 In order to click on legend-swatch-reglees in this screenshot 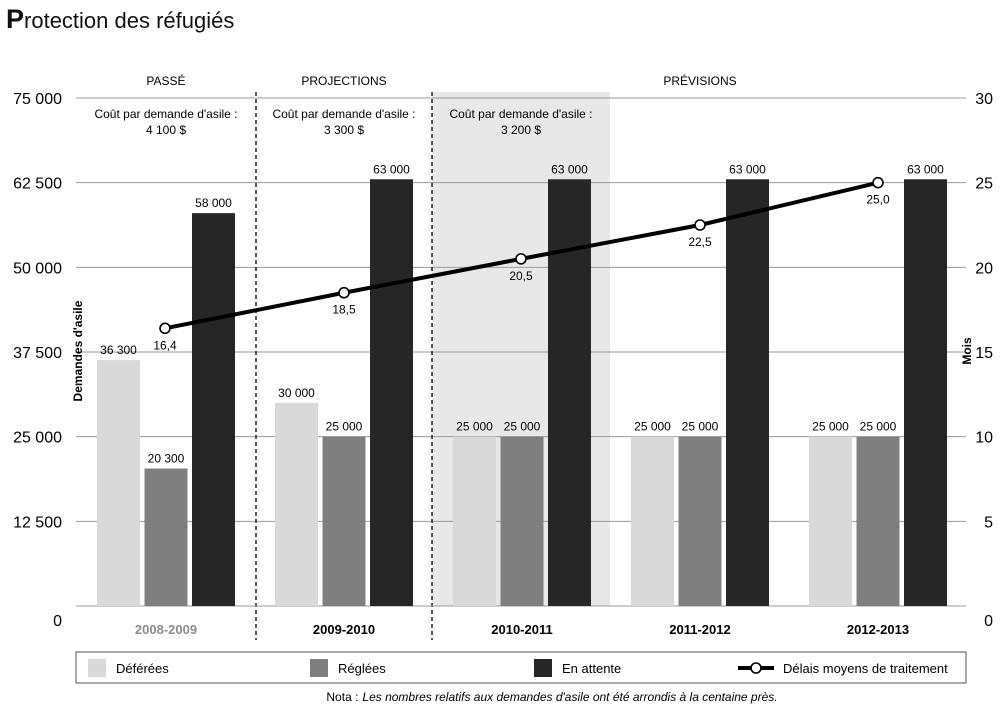, I will do `click(319, 668)`.